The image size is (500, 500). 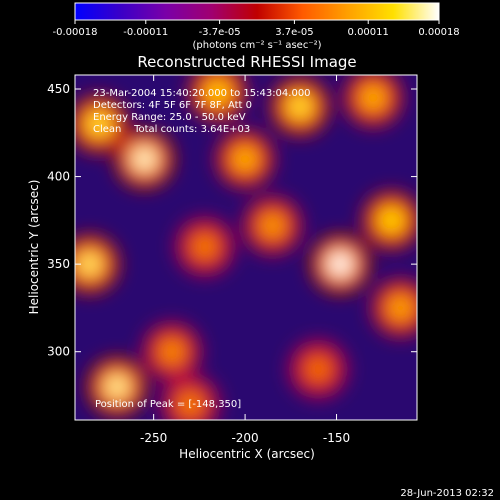 I want to click on colorbar-tick-label: -0.00018, so click(x=75, y=32).